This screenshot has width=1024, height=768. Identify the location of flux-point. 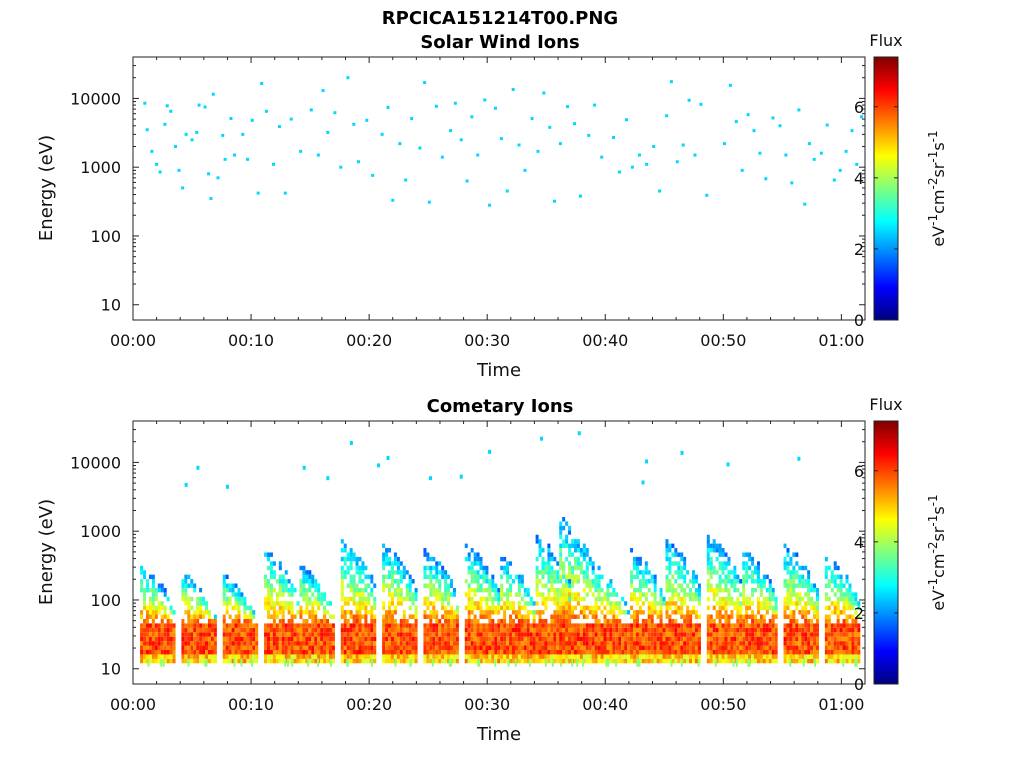
(627, 120).